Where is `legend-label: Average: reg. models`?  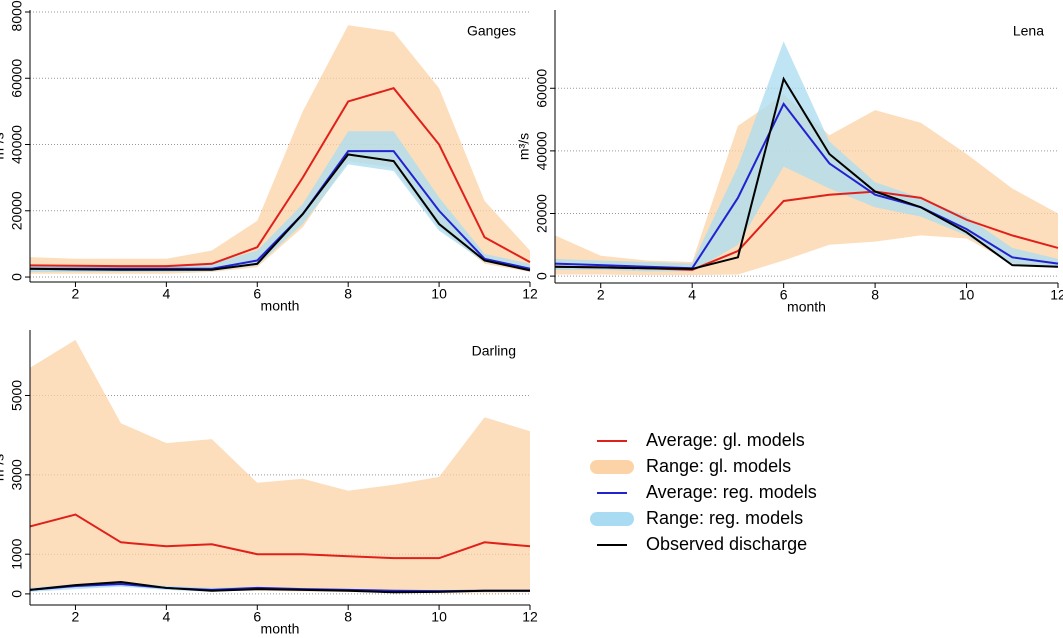 legend-label: Average: reg. models is located at coordinates (731, 492).